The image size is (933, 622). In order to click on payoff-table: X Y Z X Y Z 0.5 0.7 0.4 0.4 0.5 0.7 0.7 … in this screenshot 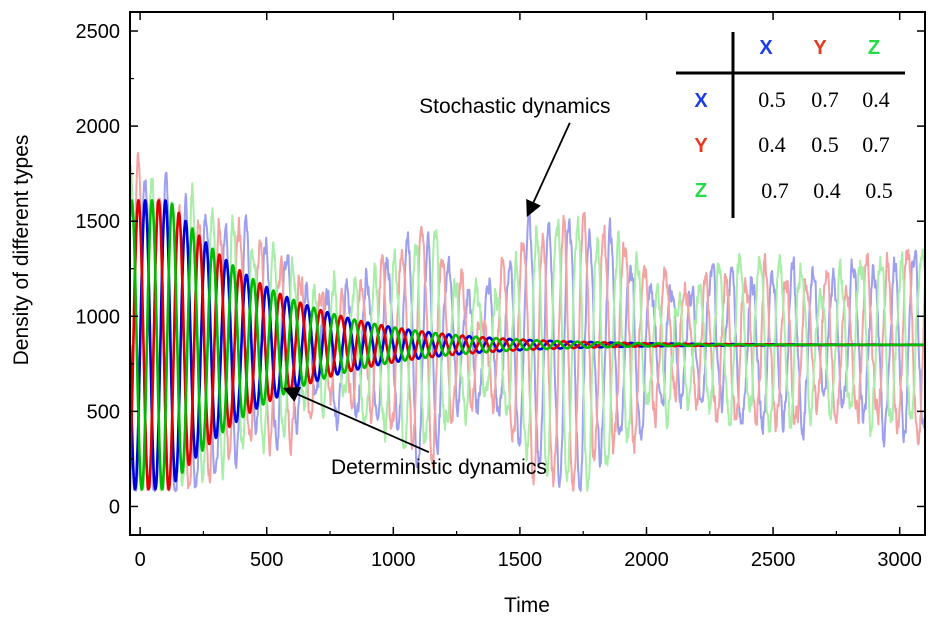, I will do `click(790, 125)`.